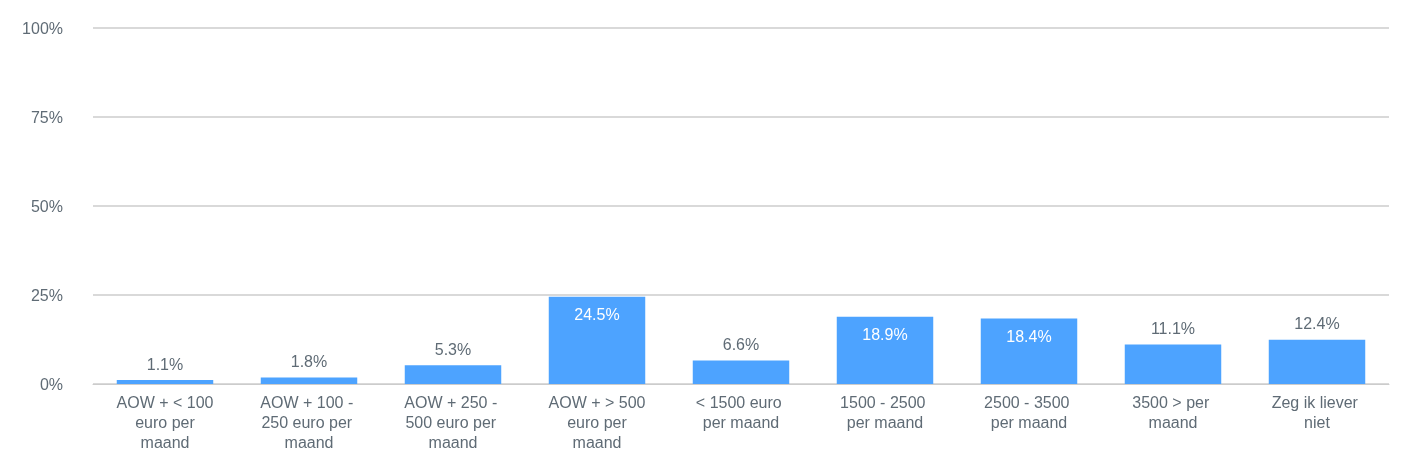 This screenshot has height=463, width=1407. Describe the element at coordinates (1029, 336) in the screenshot. I see `data-label: 18.4%` at that location.